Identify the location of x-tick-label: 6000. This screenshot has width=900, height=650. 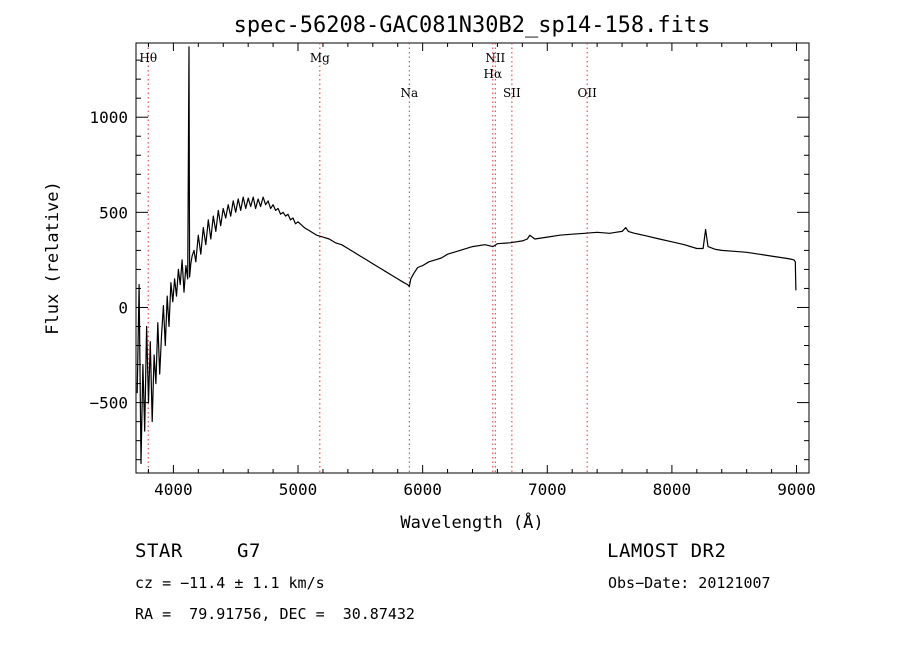
(422, 489).